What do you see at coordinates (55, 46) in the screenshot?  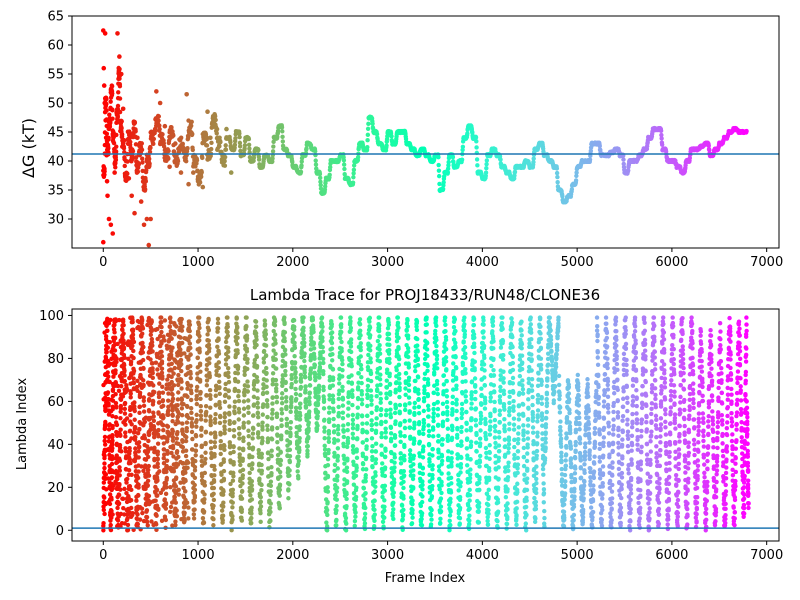 I see `y-tick-label: 60` at bounding box center [55, 46].